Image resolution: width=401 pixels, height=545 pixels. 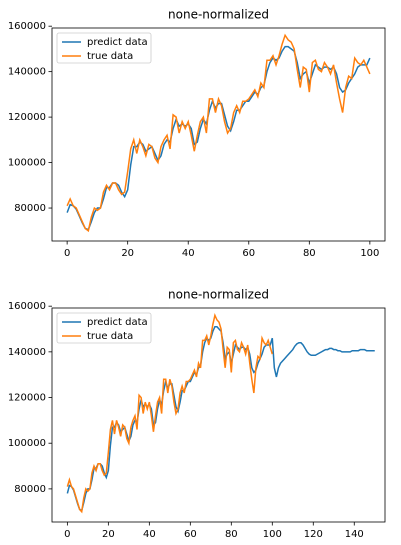 What do you see at coordinates (354, 534) in the screenshot?
I see `x-tick-label: 140` at bounding box center [354, 534].